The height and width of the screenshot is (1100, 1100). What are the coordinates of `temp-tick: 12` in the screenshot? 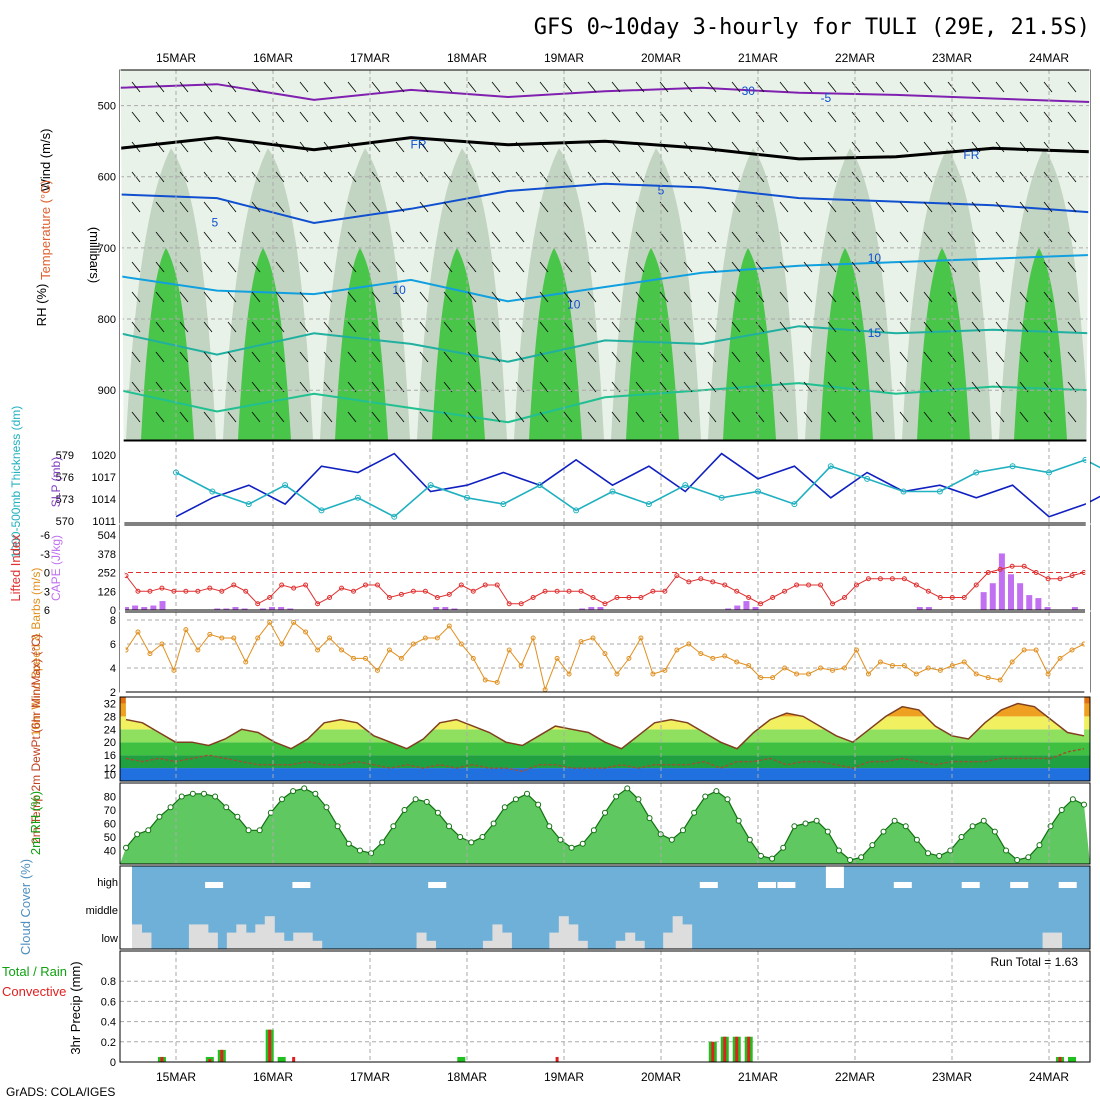 It's located at (110, 769).